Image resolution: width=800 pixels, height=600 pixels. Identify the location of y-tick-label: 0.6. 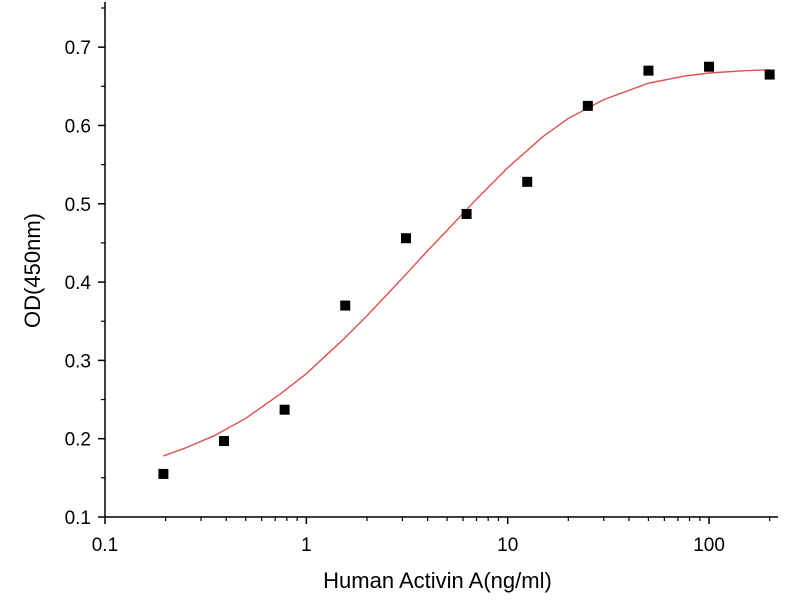
(78, 126).